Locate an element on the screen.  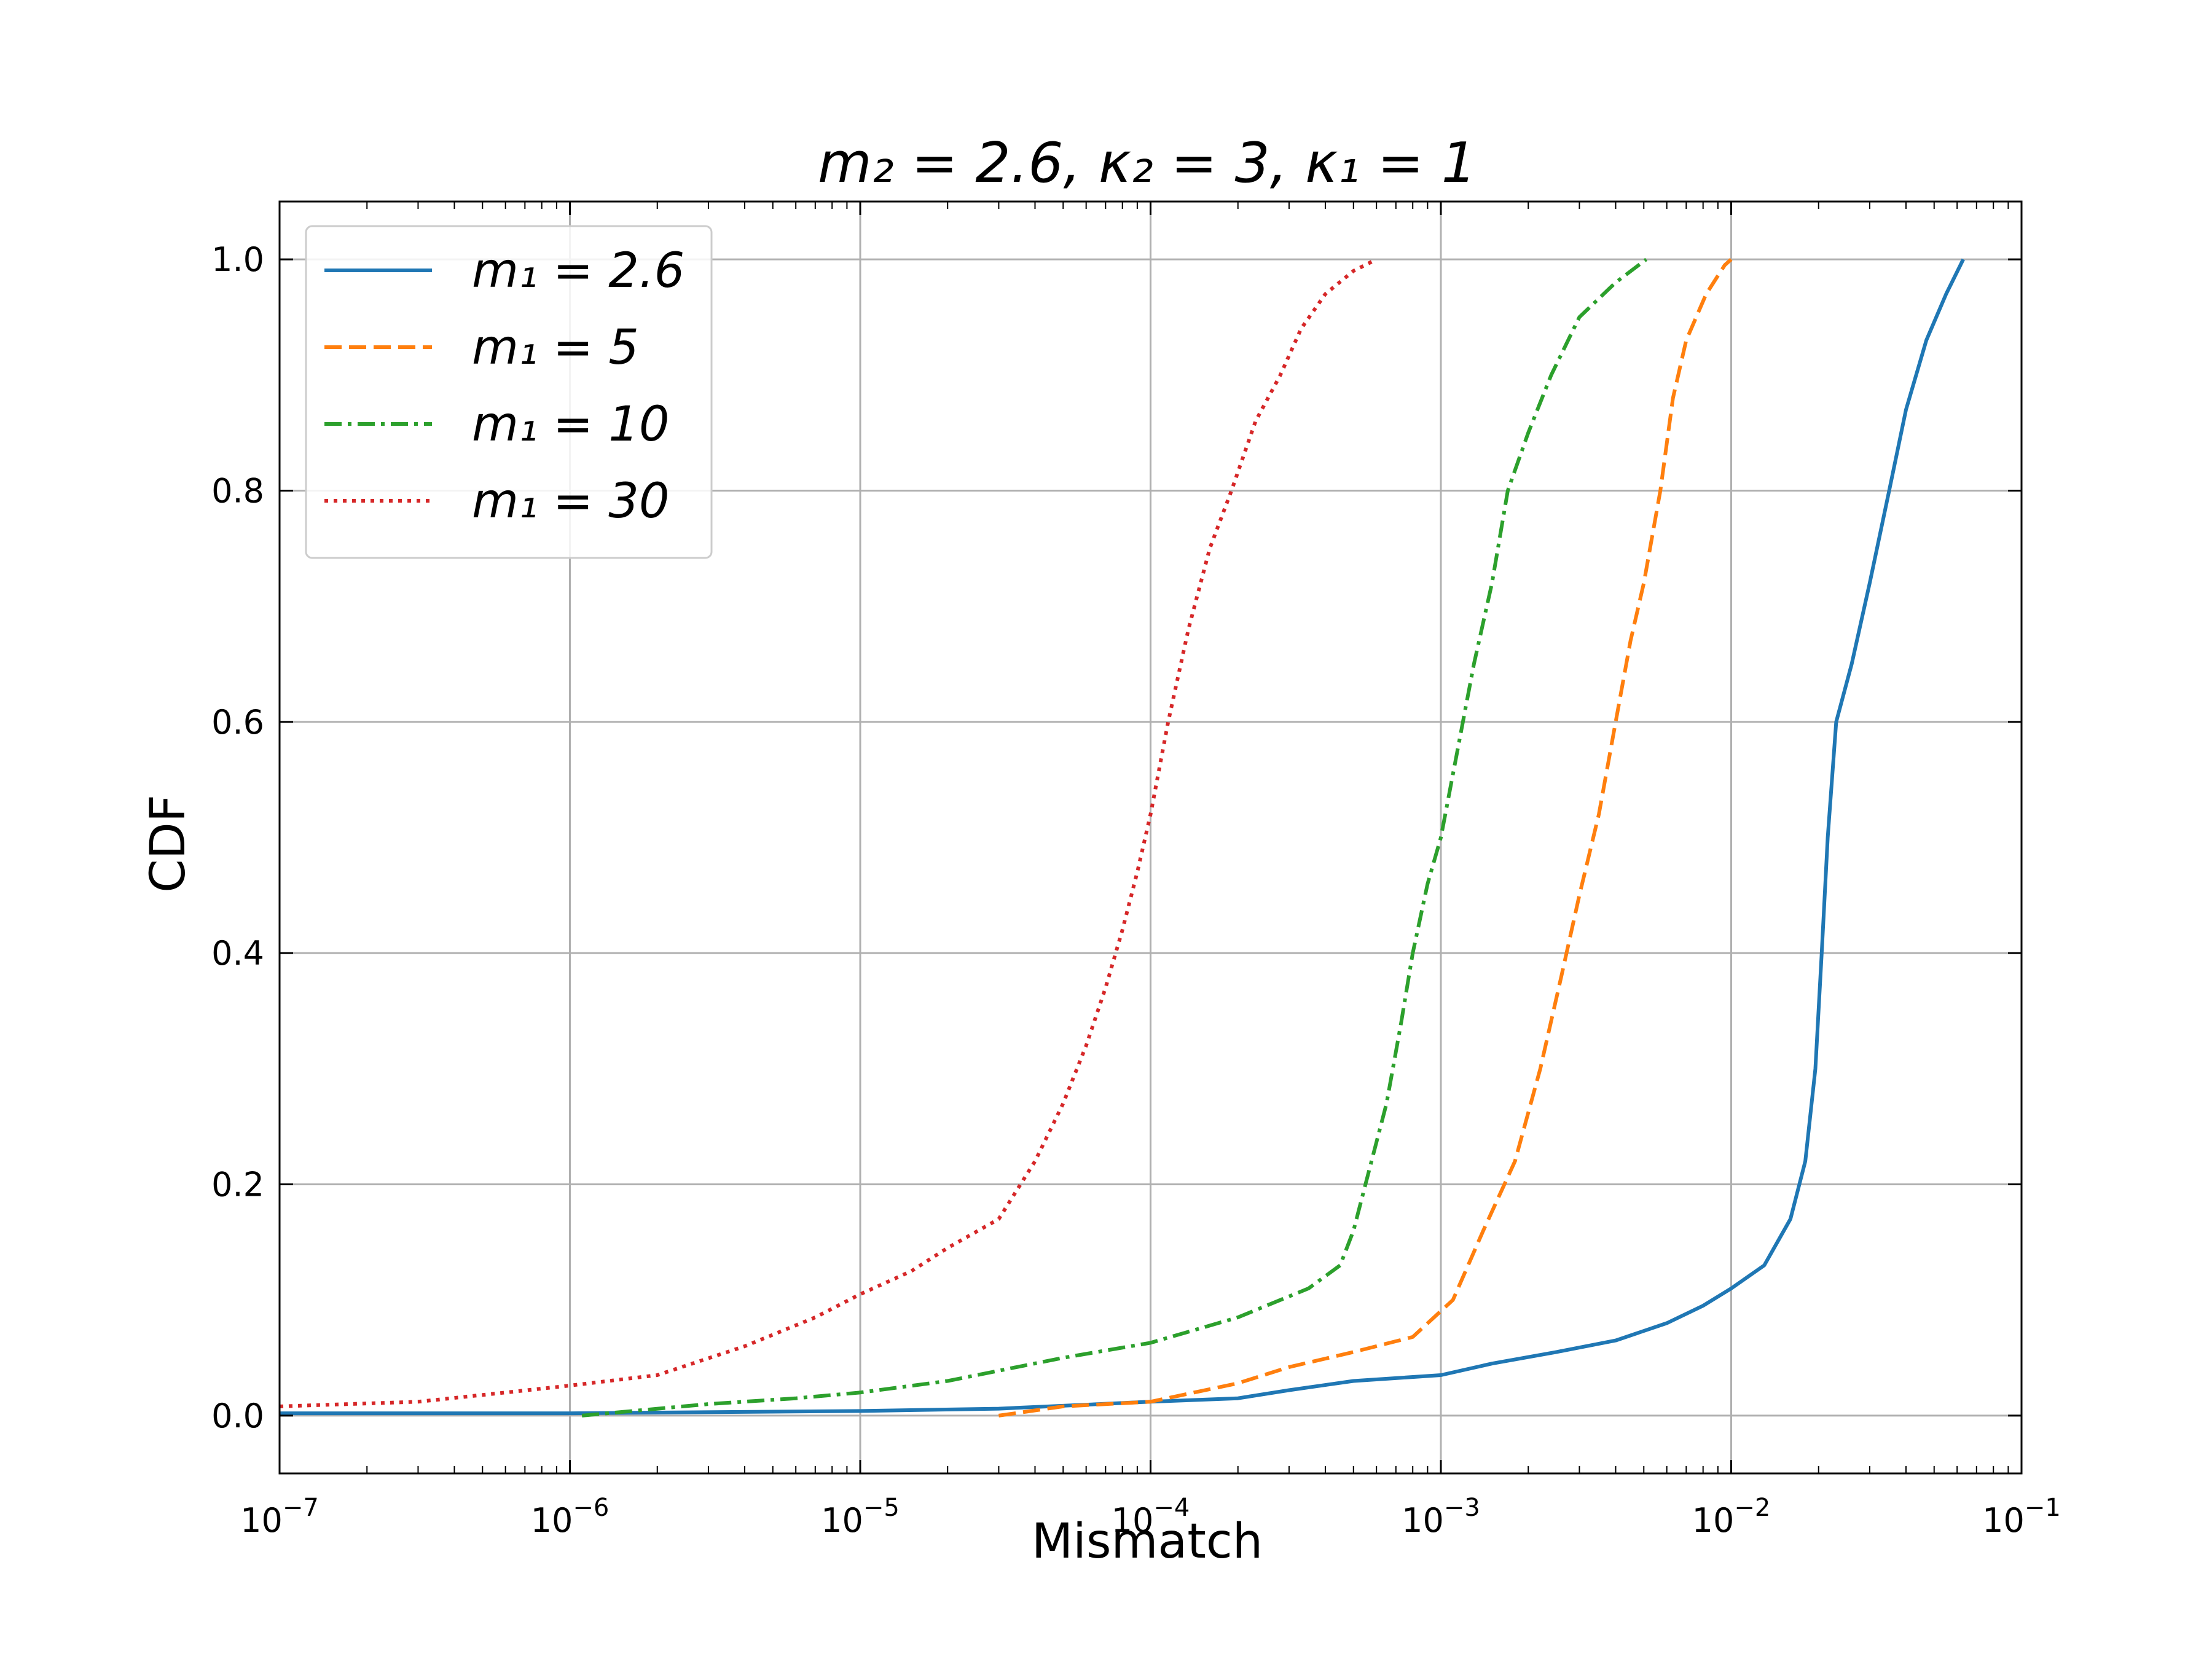
legend-label-1: m₁ = 2.6 is located at coordinates (578, 271).